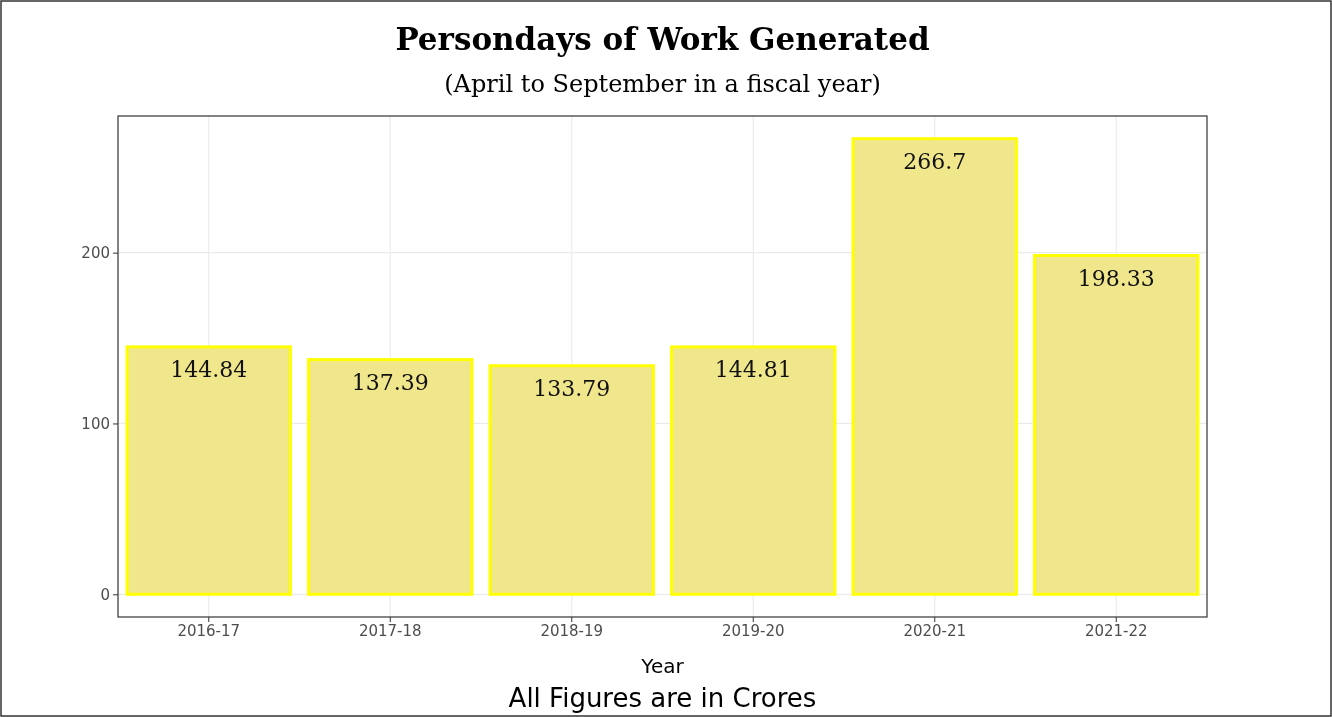 The height and width of the screenshot is (717, 1332). Describe the element at coordinates (935, 161) in the screenshot. I see `data-label: 266.7` at that location.